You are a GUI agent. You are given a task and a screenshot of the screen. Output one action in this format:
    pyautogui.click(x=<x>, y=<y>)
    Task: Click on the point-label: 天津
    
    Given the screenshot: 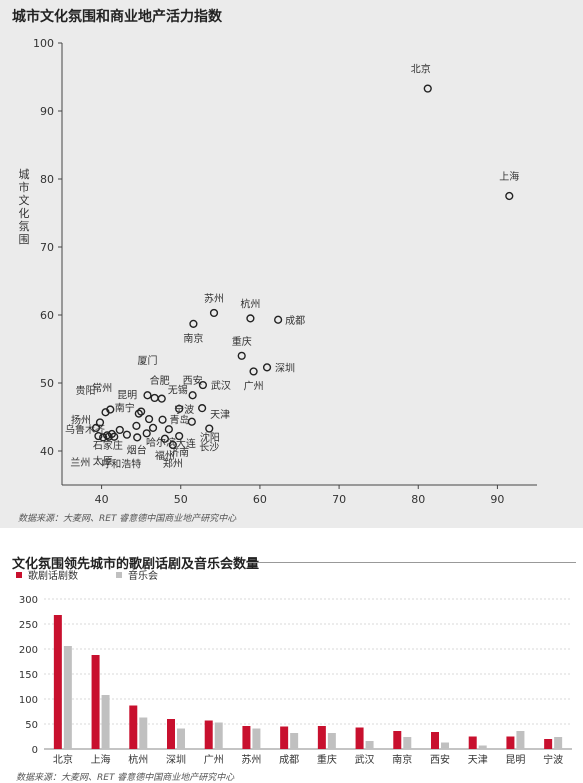 What is the action you would take?
    pyautogui.click(x=220, y=415)
    